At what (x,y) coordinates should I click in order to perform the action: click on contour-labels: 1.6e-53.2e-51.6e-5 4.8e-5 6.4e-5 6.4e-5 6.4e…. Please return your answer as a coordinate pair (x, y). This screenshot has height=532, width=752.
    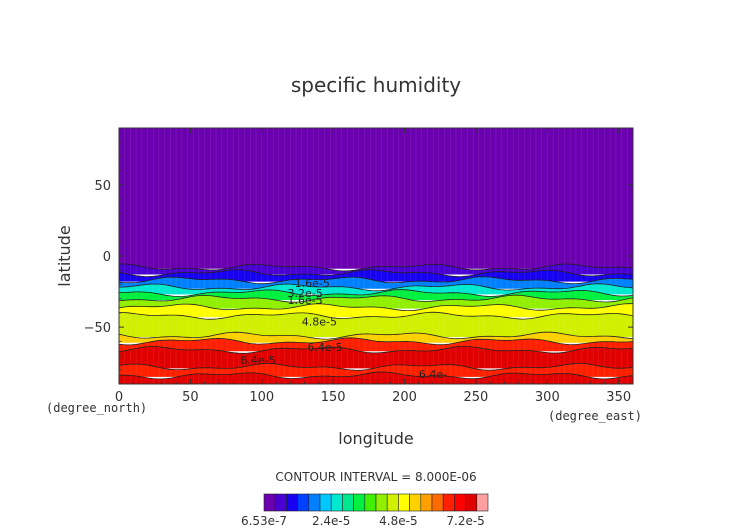
    Looking at the image, I should click on (343, 329).